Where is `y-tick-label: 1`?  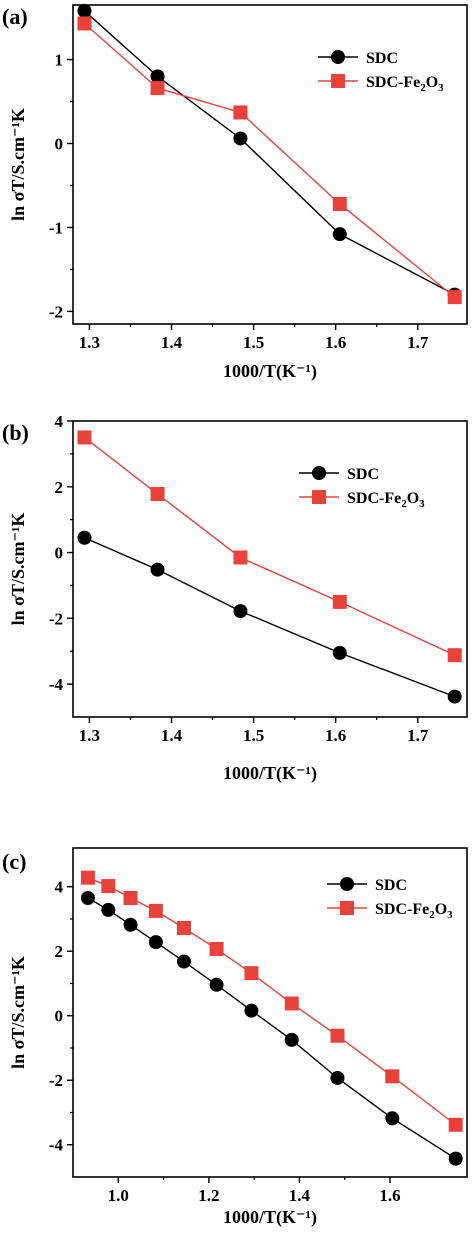
y-tick-label: 1 is located at coordinates (59, 60).